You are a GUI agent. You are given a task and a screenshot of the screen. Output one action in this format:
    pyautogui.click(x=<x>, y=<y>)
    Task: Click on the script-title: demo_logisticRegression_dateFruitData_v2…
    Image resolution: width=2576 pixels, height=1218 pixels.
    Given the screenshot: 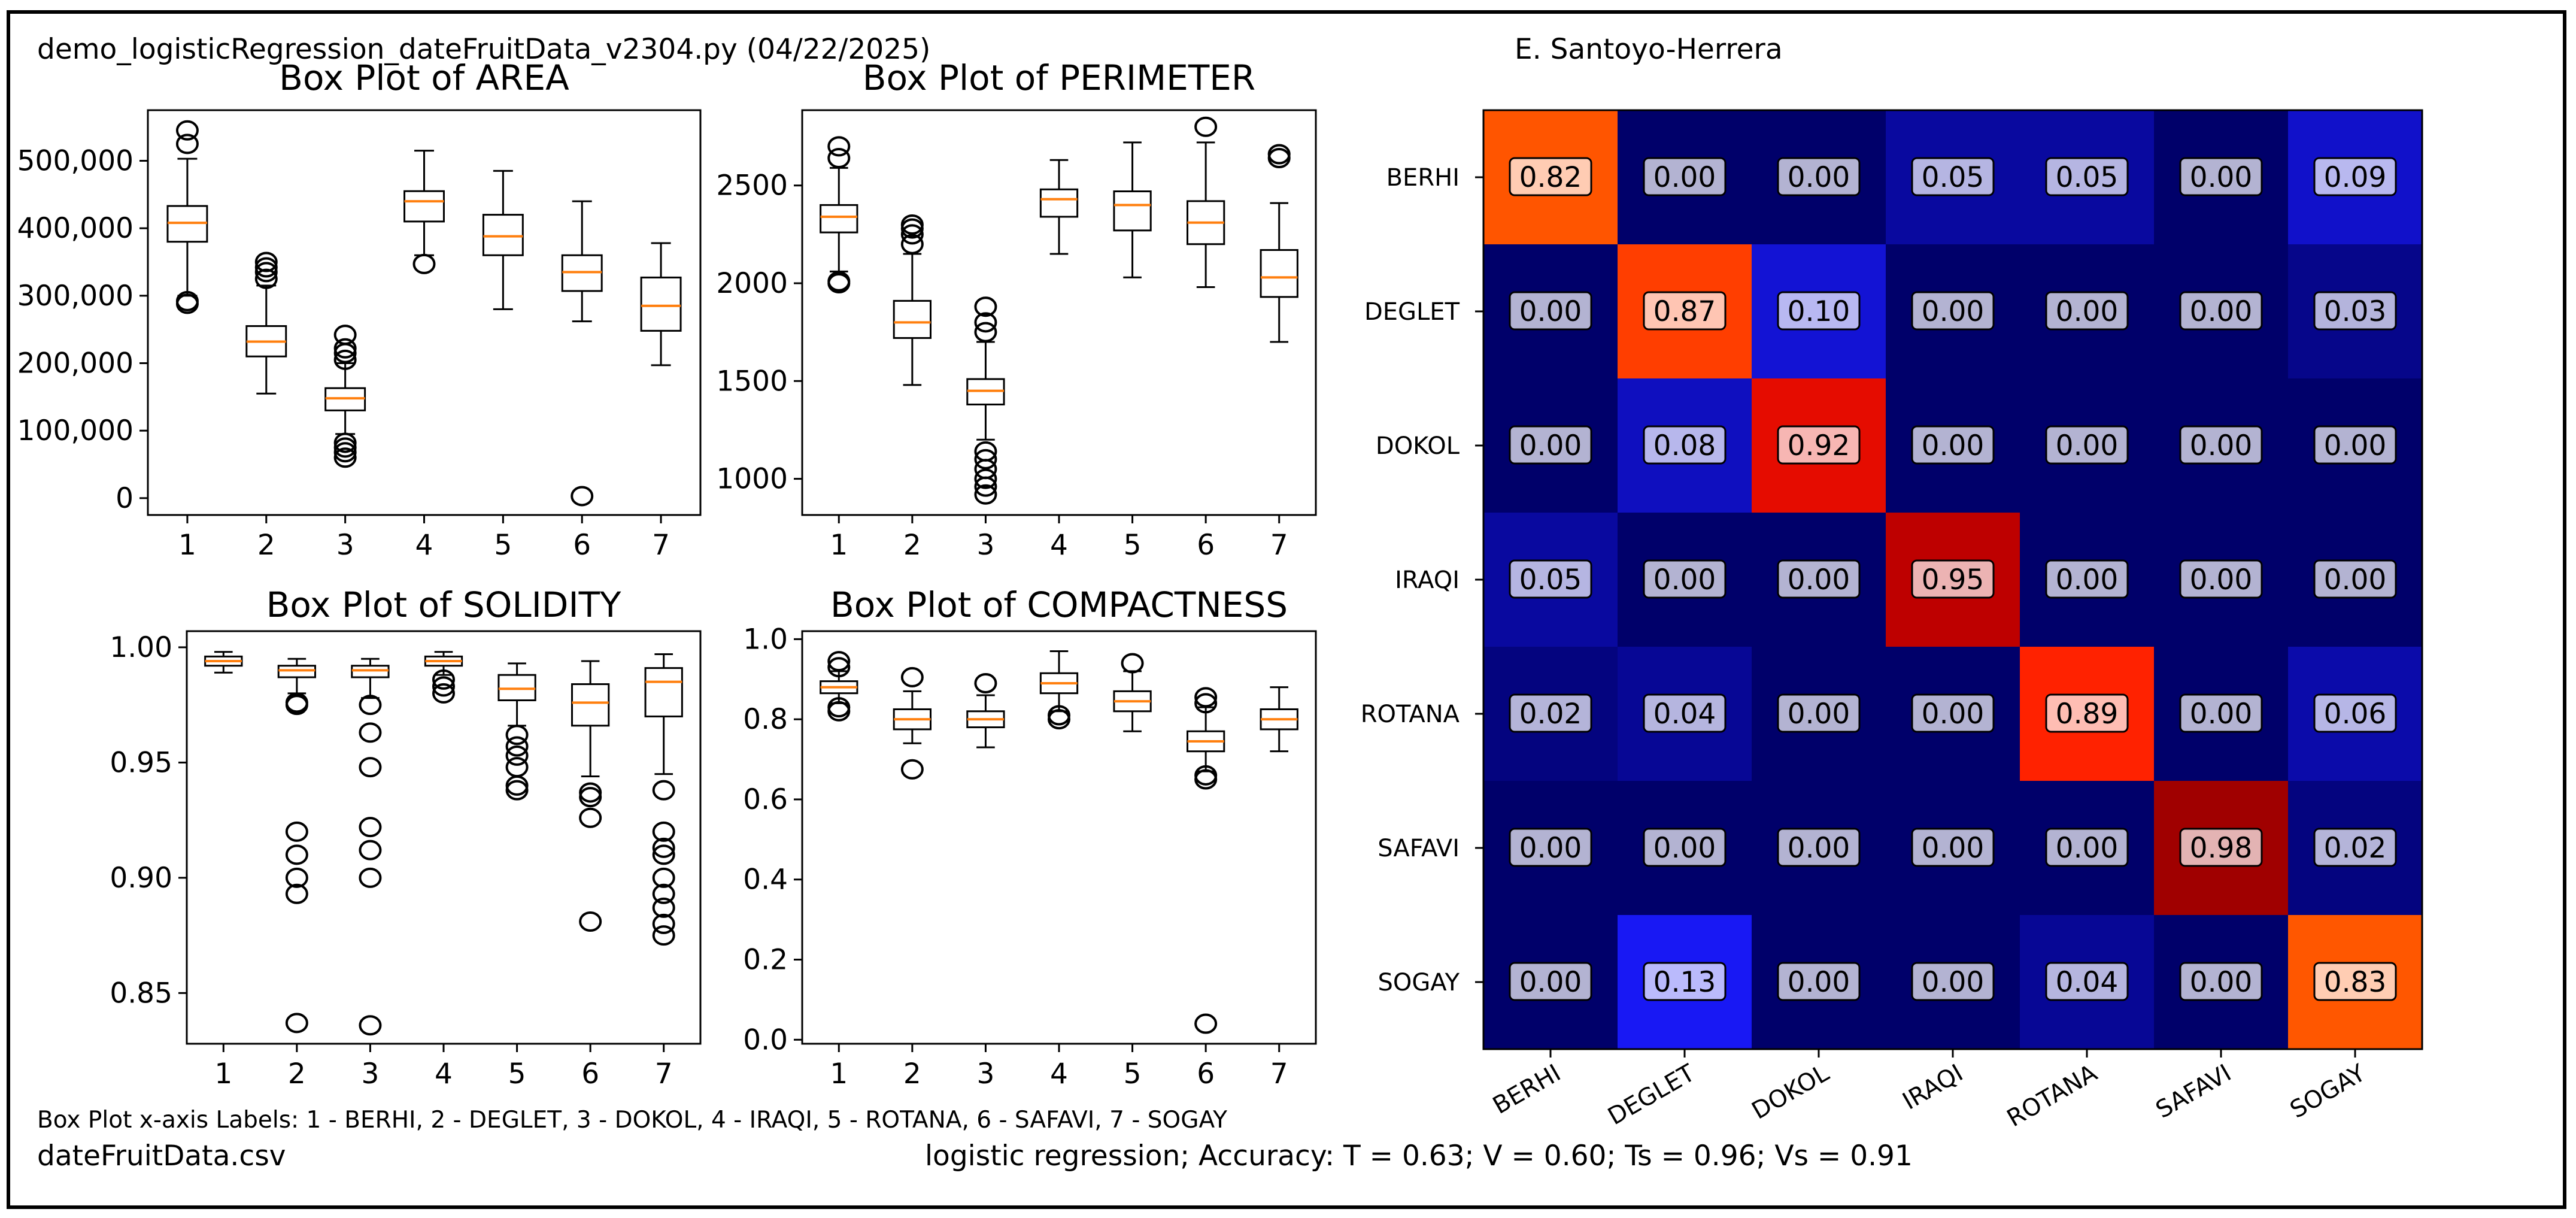 What is the action you would take?
    pyautogui.click(x=483, y=49)
    